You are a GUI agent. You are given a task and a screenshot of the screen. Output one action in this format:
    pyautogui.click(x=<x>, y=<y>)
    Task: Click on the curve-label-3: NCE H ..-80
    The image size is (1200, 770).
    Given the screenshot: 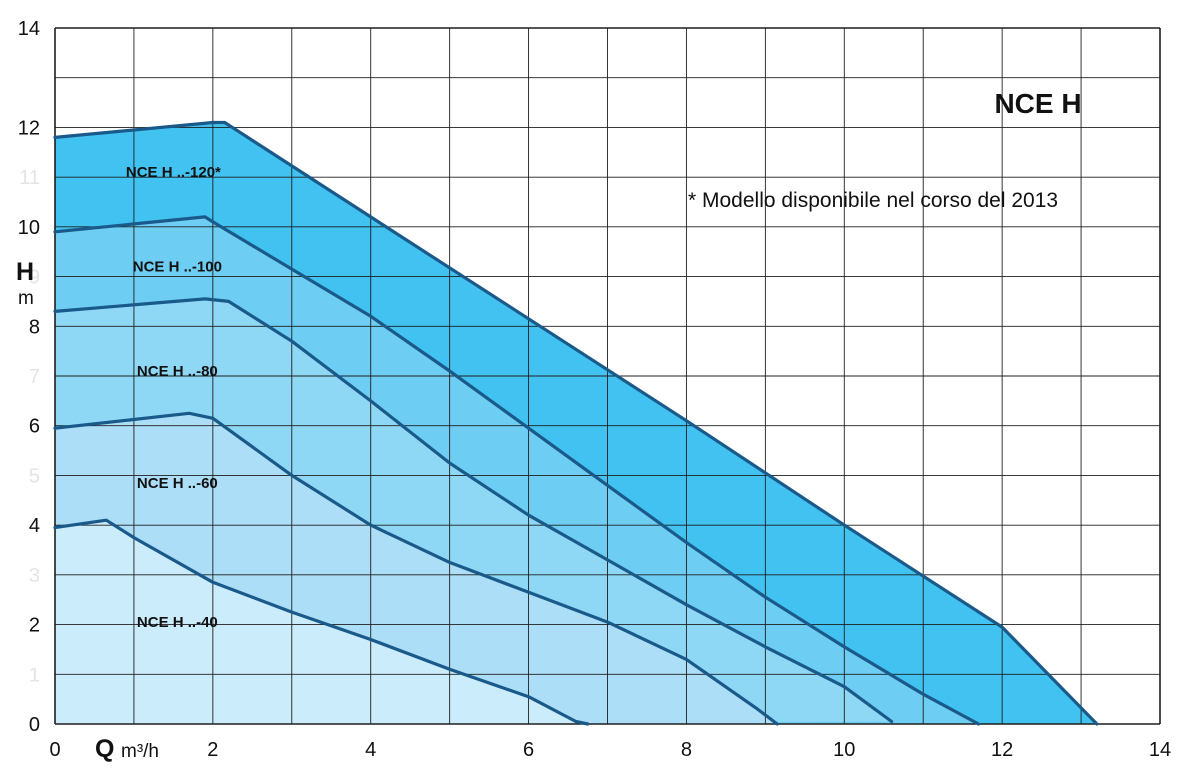 What is the action you would take?
    pyautogui.click(x=177, y=371)
    